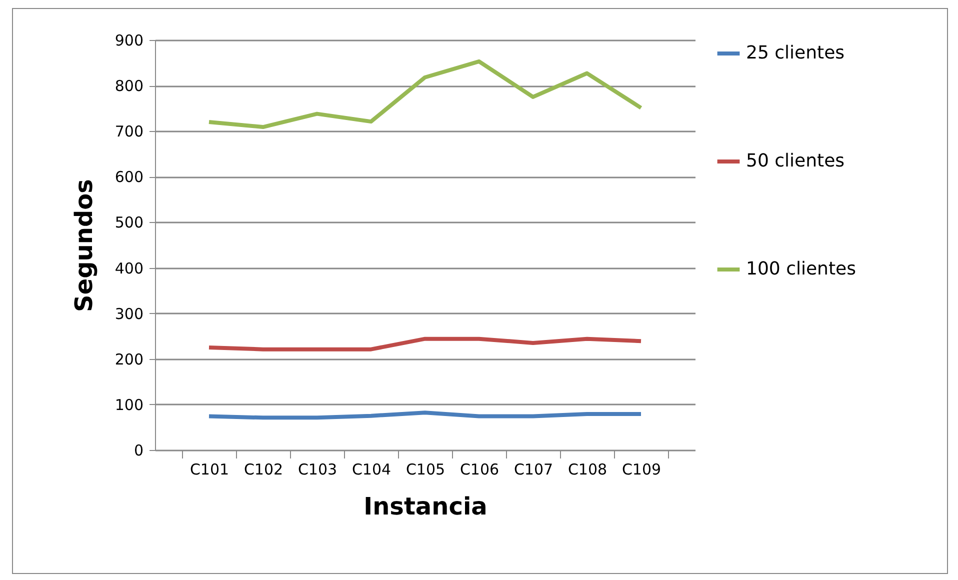 Image resolution: width=958 pixels, height=580 pixels. Describe the element at coordinates (426, 469) in the screenshot. I see `x-tick-label: C105` at that location.